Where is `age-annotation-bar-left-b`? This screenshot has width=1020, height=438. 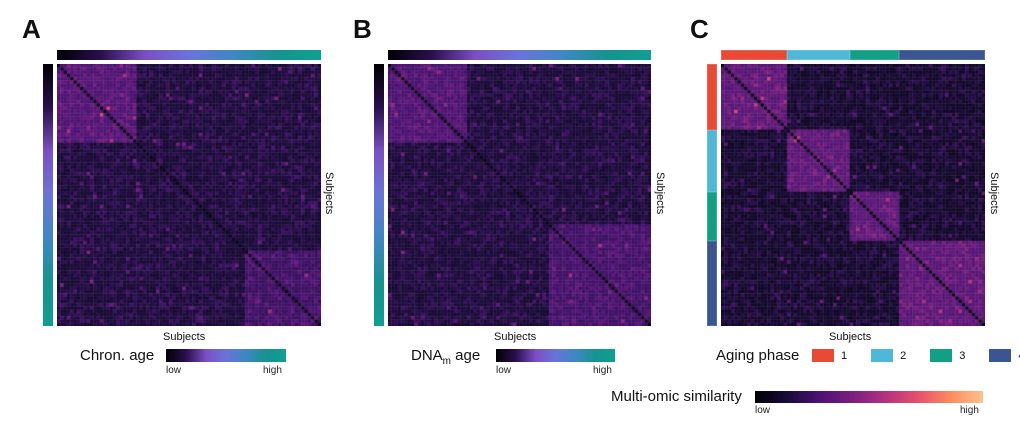 age-annotation-bar-left-b is located at coordinates (379, 195).